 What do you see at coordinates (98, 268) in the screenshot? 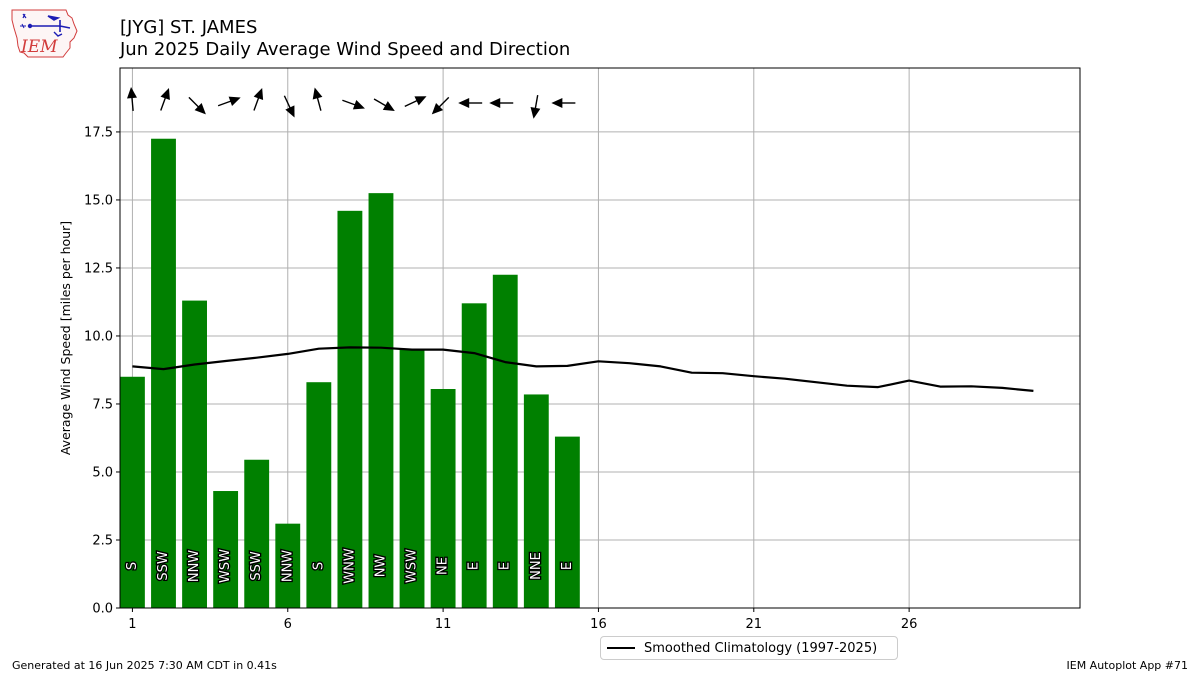
I see `y-tick-label: 12.5` at bounding box center [98, 268].